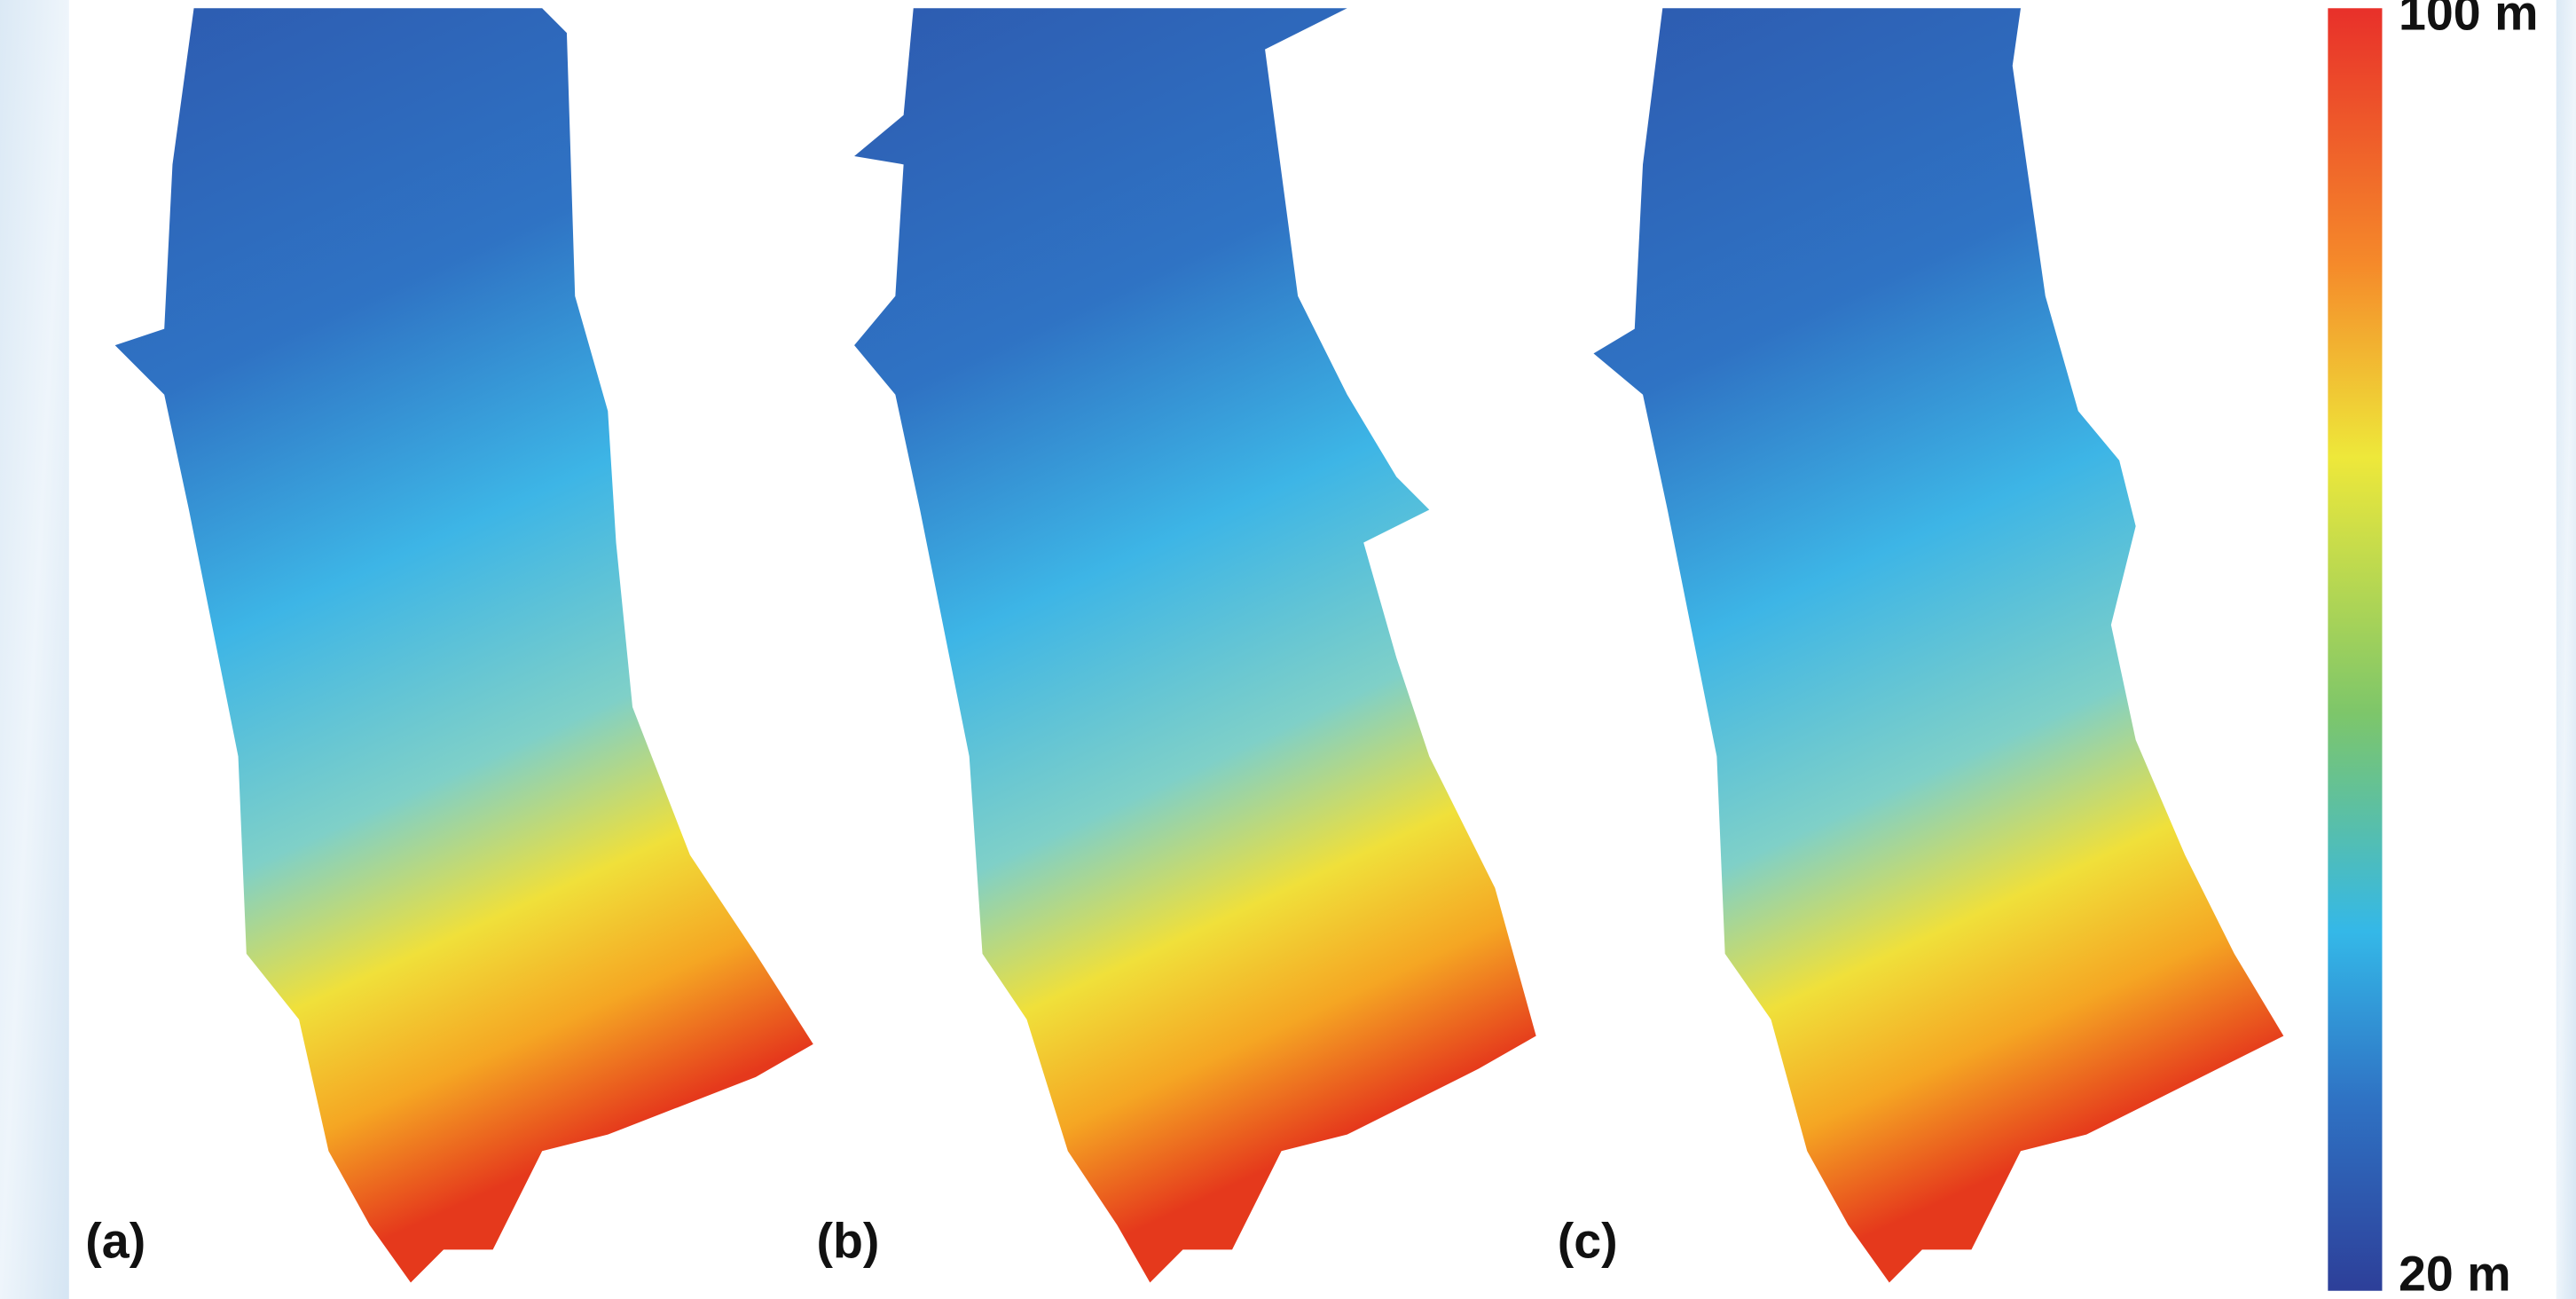 Image resolution: width=2576 pixels, height=1299 pixels. Describe the element at coordinates (2566, 650) in the screenshot. I see `frame-right` at that location.